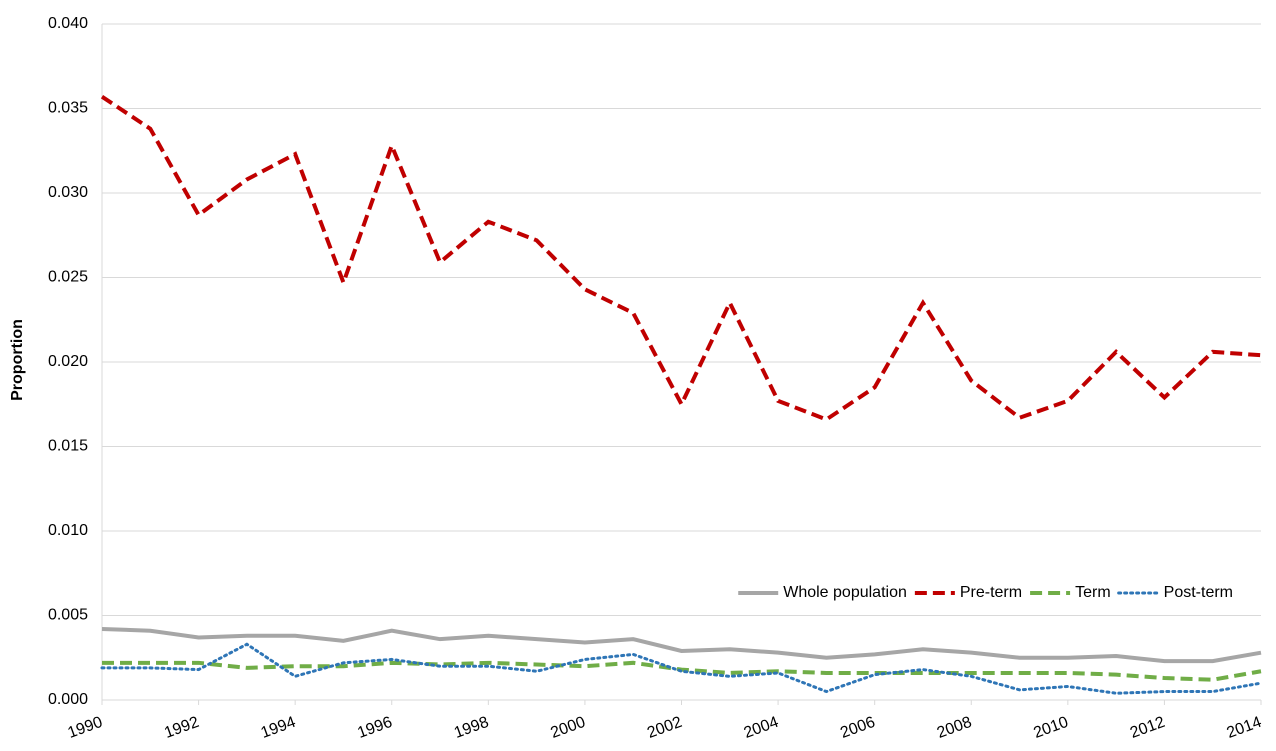  Describe the element at coordinates (278, 728) in the screenshot. I see `x-tick-label: 1994` at that location.